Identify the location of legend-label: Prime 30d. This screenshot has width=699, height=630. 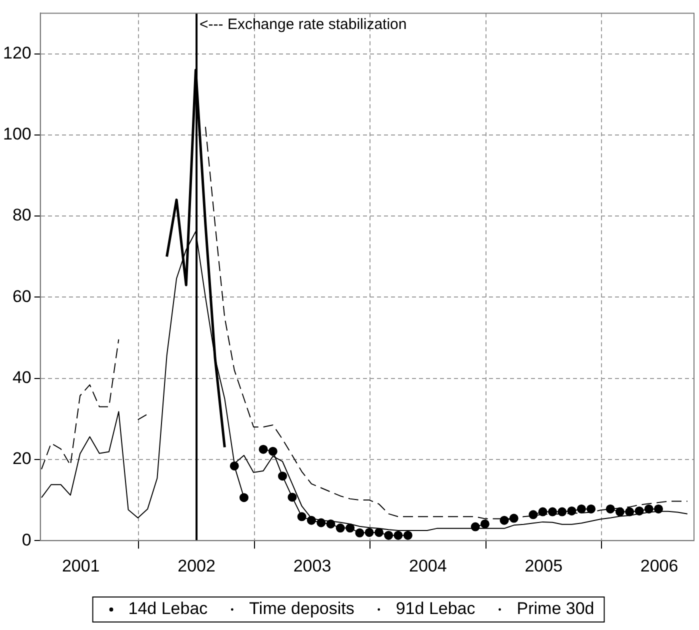
(555, 608).